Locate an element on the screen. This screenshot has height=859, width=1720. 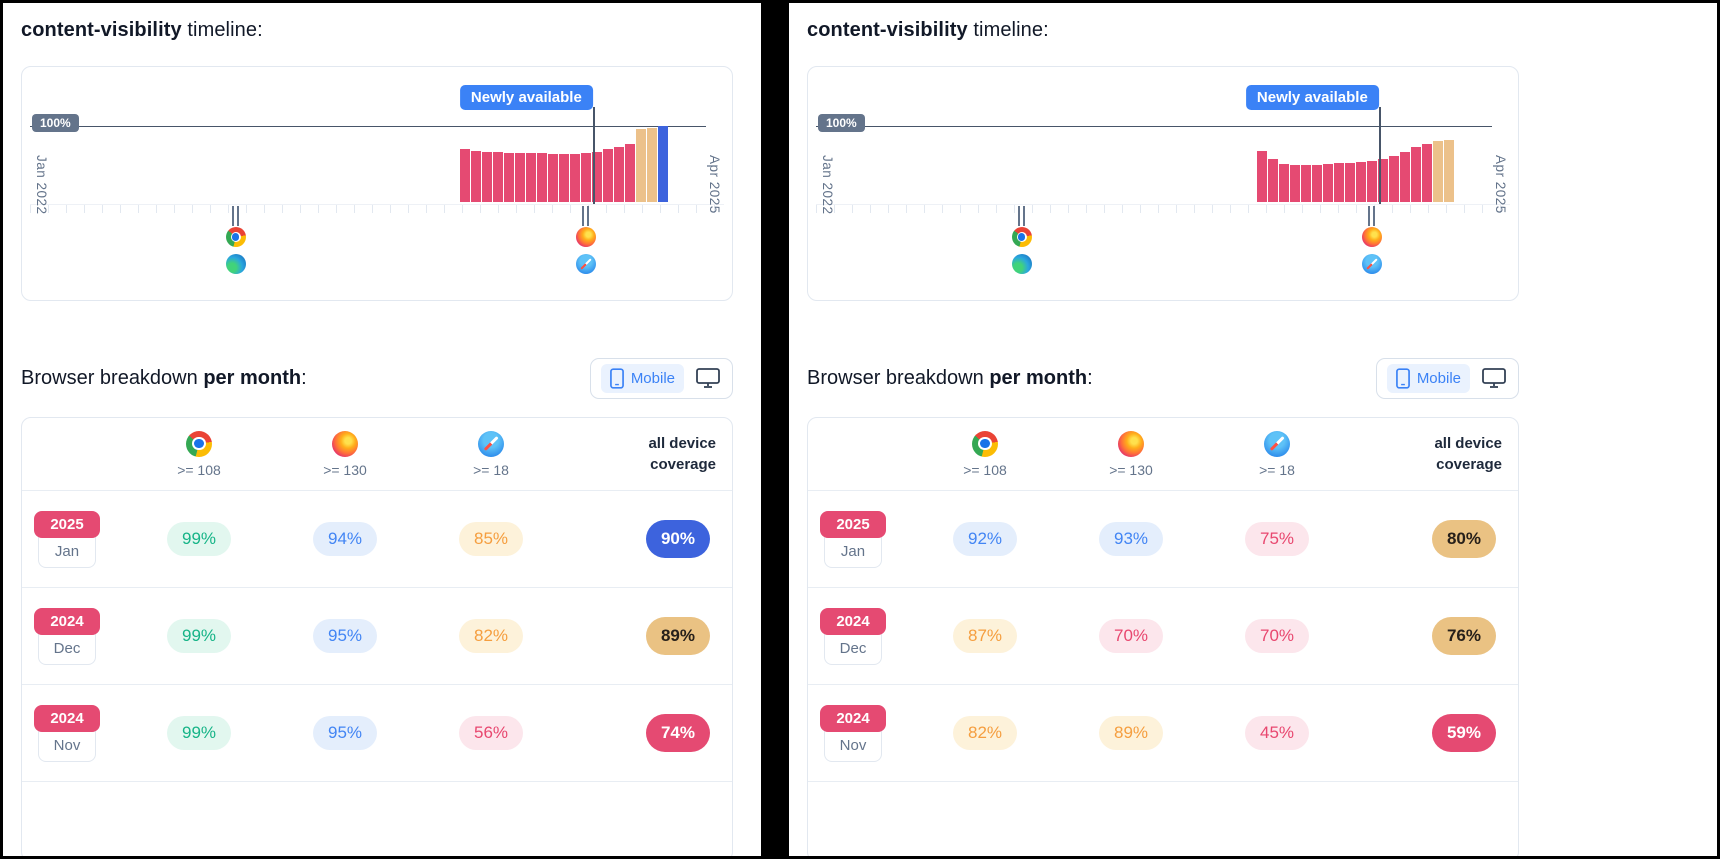
coverage-badge: 59% is located at coordinates (1463, 733).